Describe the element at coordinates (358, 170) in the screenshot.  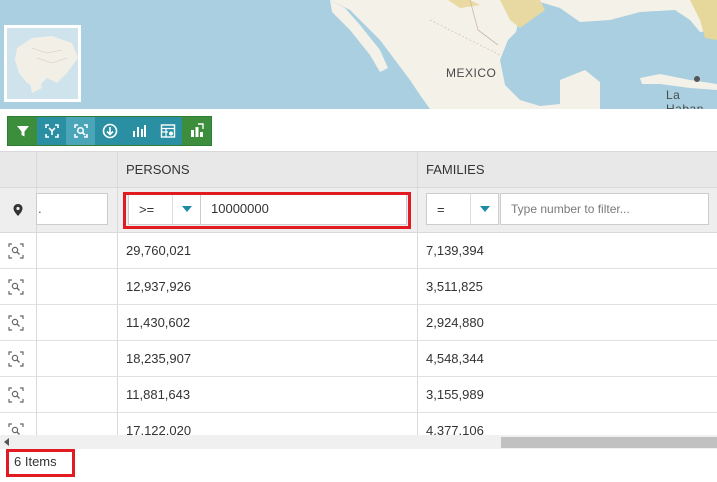
I see `table-header-row: PERSONS FAMILIES` at that location.